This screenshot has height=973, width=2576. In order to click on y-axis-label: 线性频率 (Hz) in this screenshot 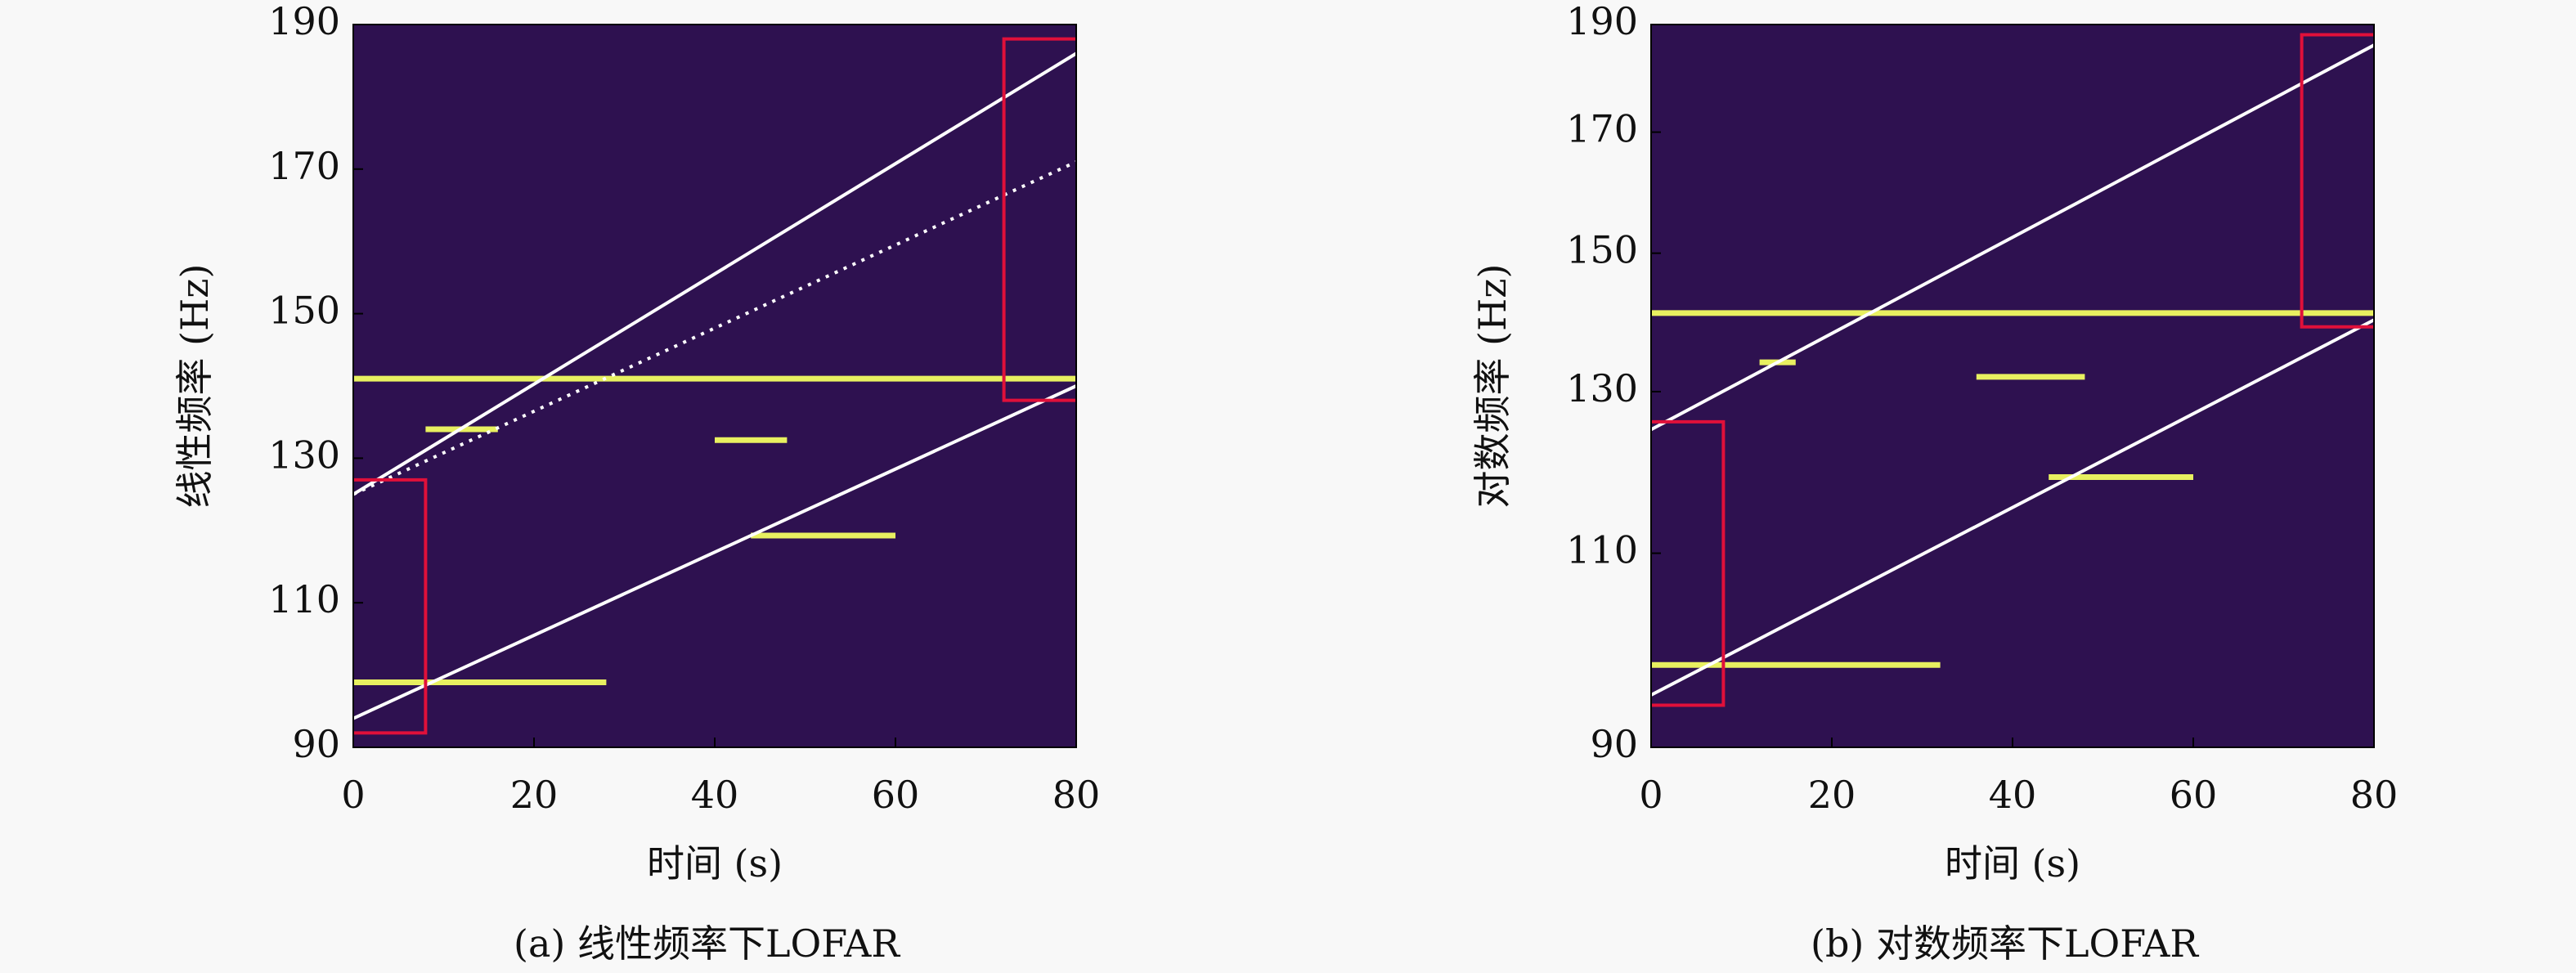, I will do `click(195, 386)`.